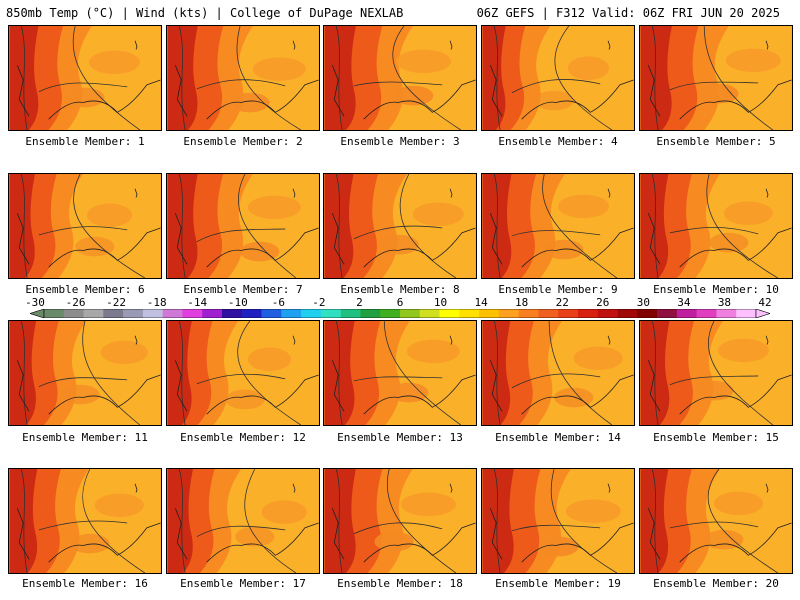  Describe the element at coordinates (243, 437) in the screenshot. I see `ensemble-member-label: Ensemble Member: 12` at that location.